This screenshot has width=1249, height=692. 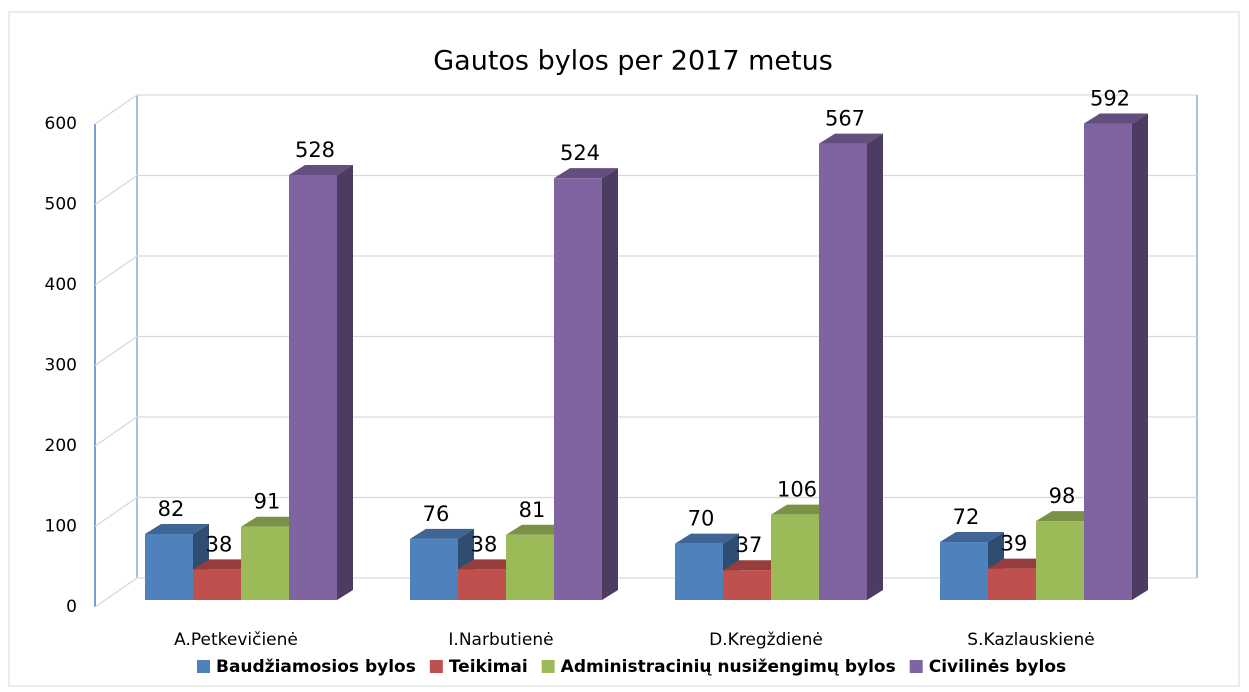 I want to click on legend-label: Baudžiamosios bylos, so click(x=316, y=667).